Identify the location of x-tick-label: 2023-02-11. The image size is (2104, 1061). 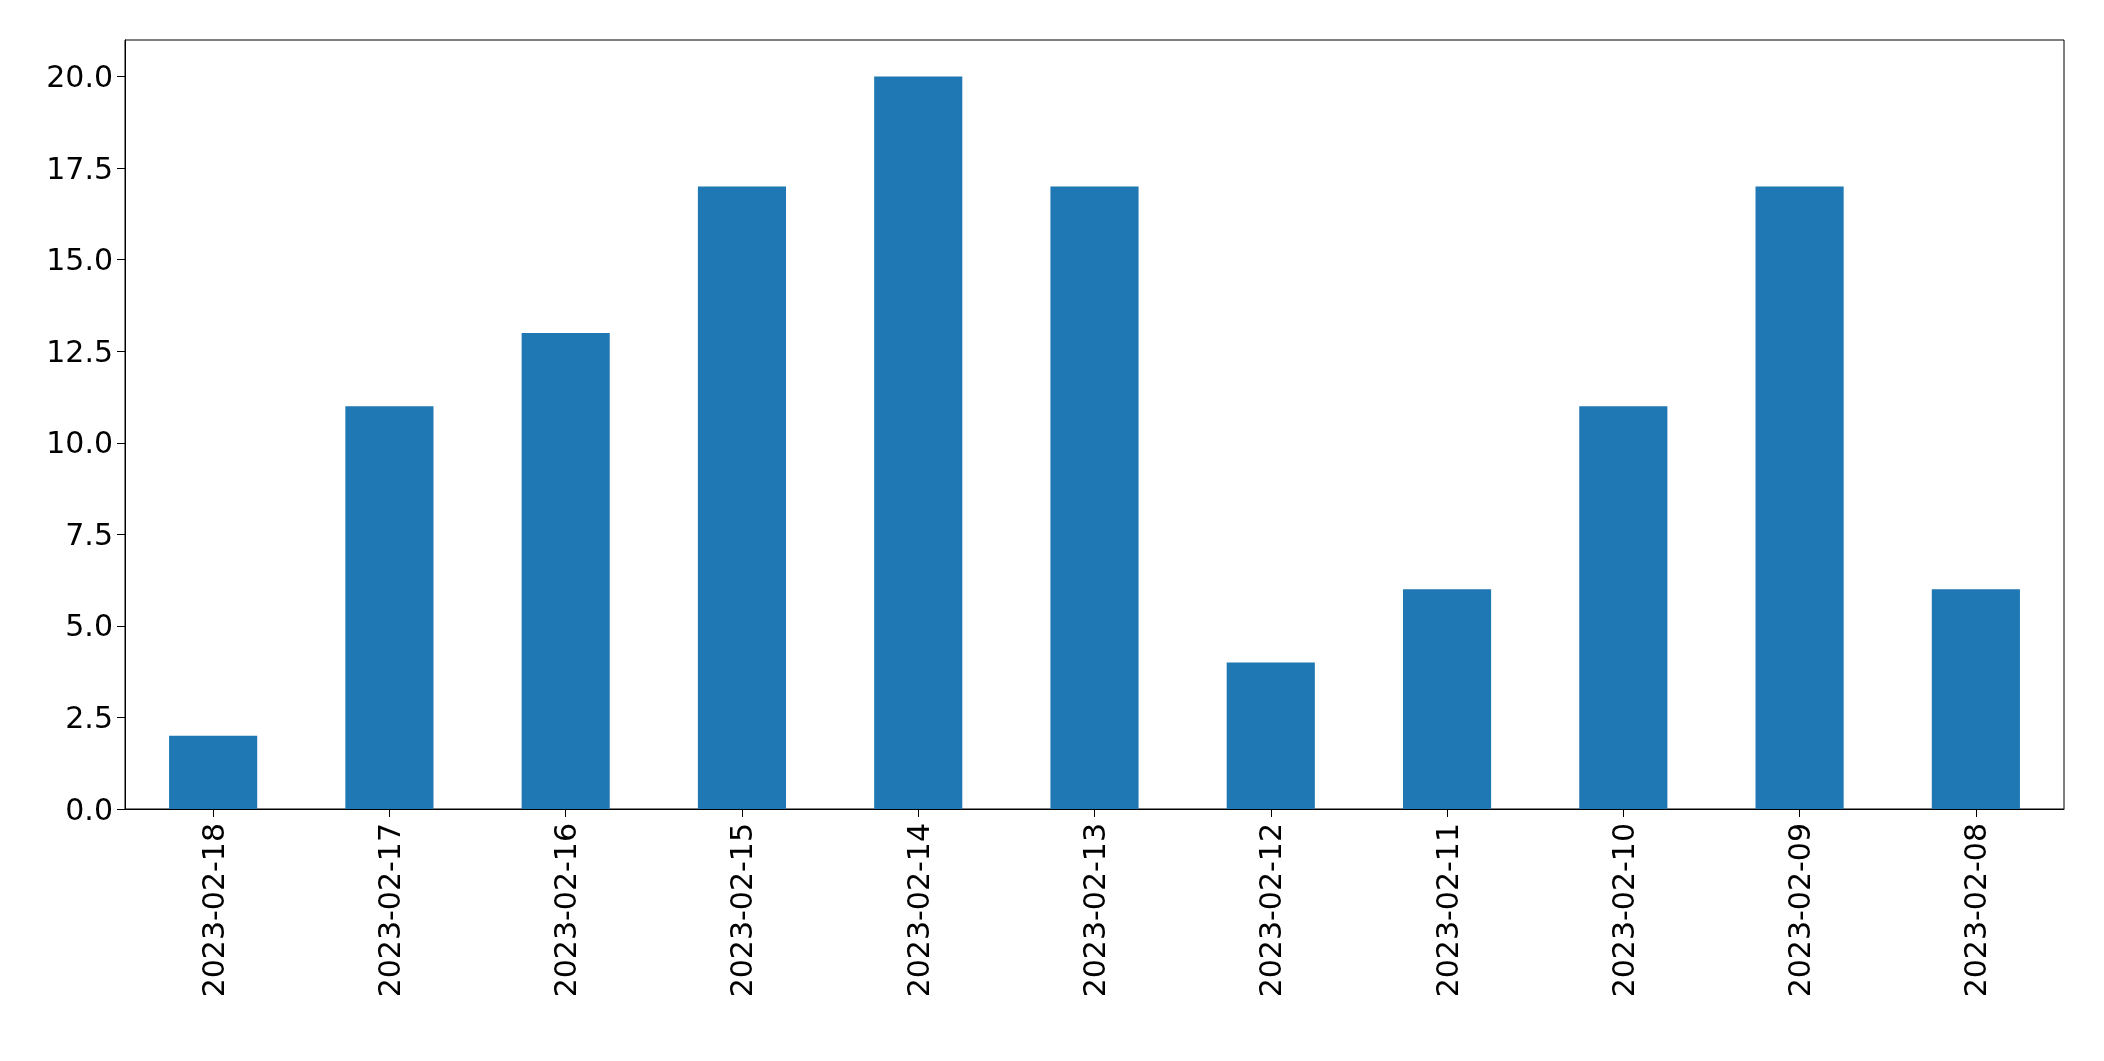
(1447, 910).